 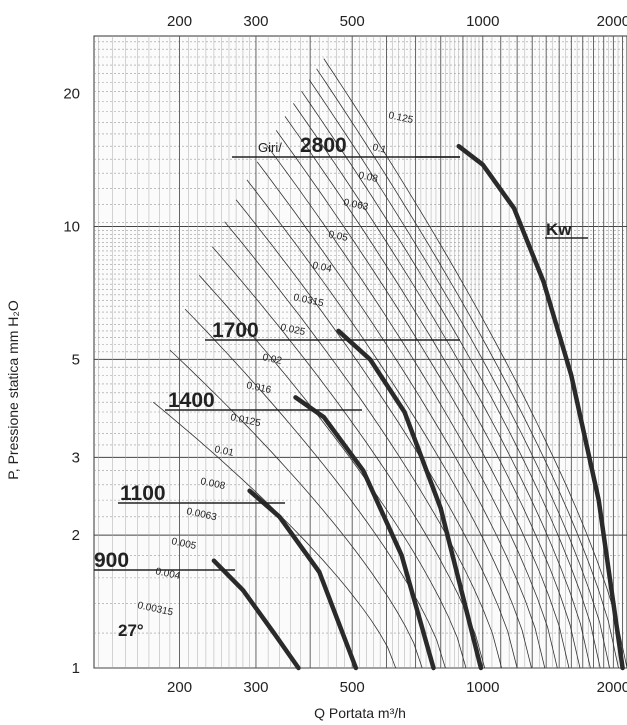 I want to click on x-tick-bottom: 300, so click(x=255, y=687).